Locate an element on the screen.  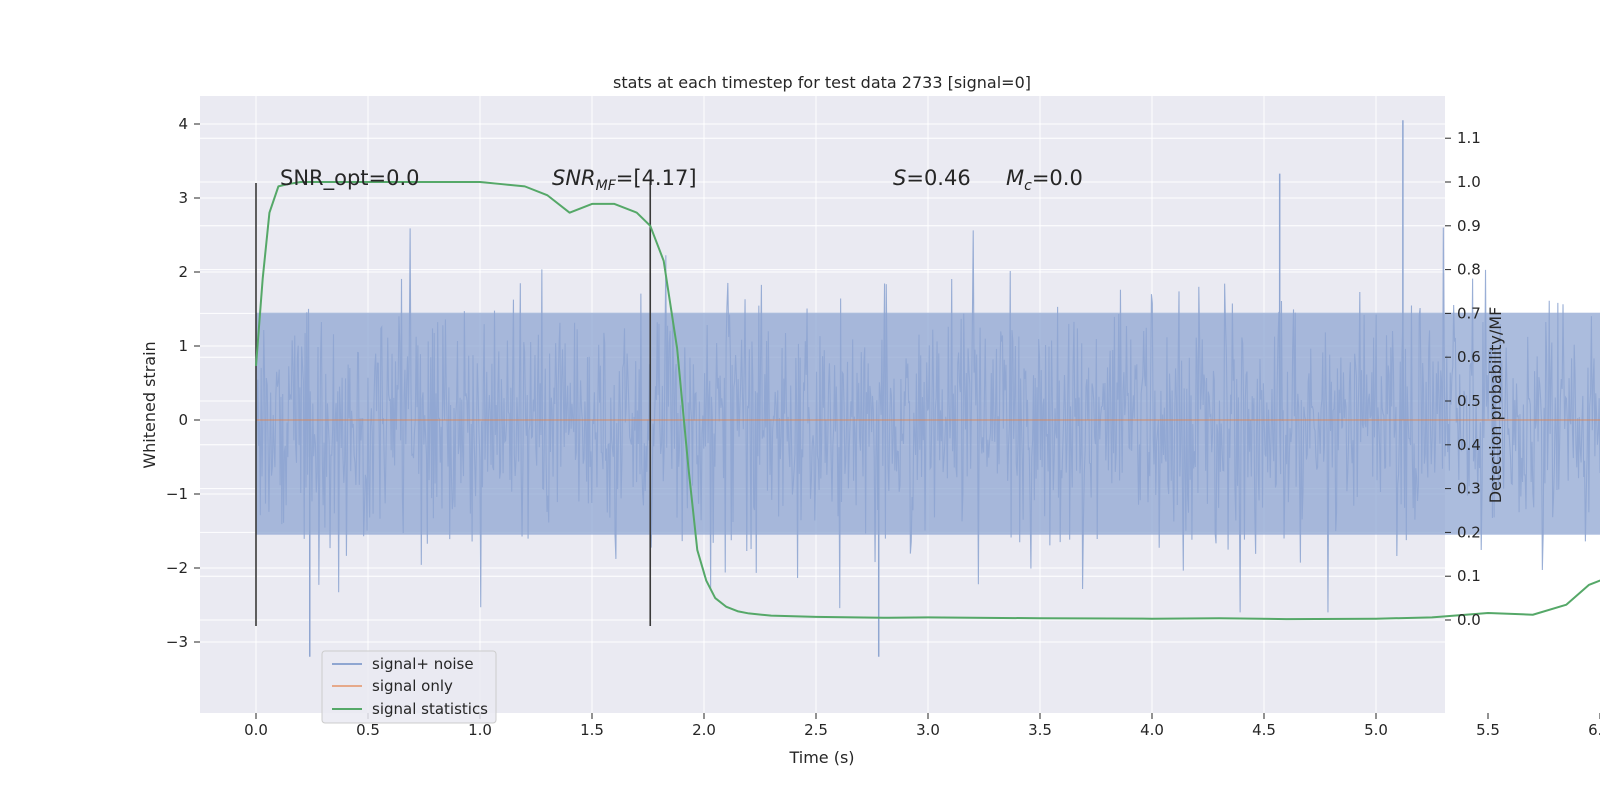
x-tick-label: 0.0 is located at coordinates (256, 730).